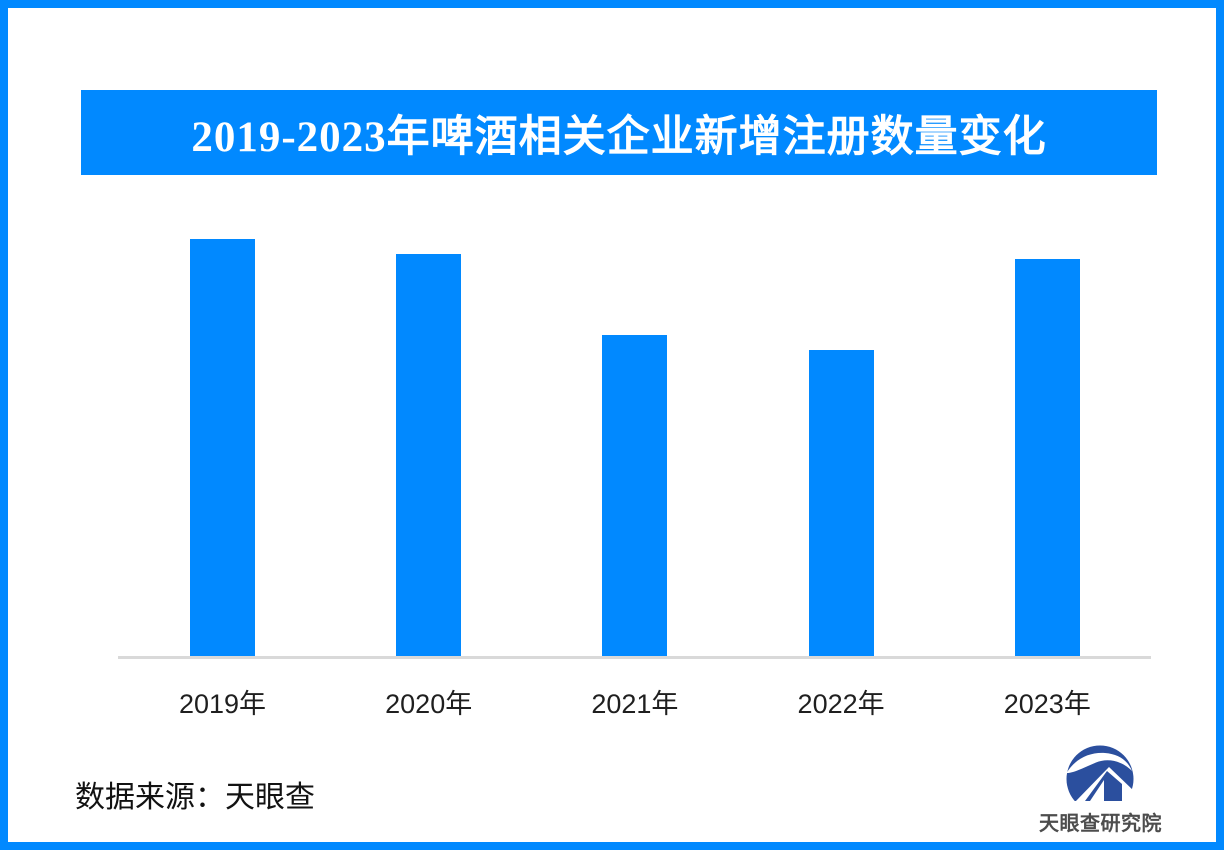 The image size is (1224, 850). What do you see at coordinates (635, 495) in the screenshot?
I see `bar-2021` at bounding box center [635, 495].